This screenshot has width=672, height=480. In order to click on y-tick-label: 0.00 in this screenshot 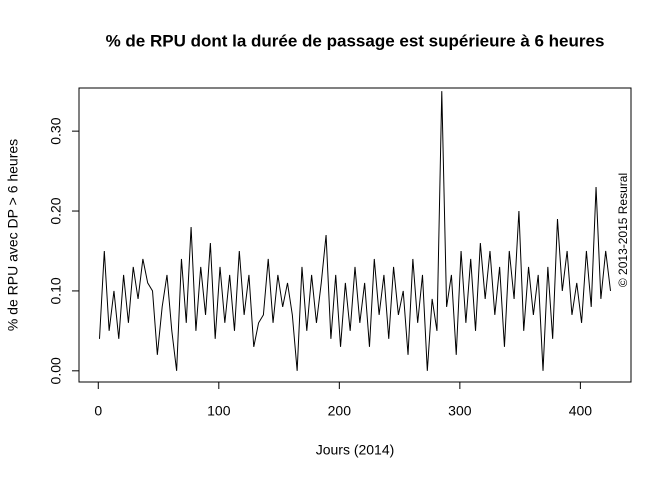, I will do `click(56, 370)`.